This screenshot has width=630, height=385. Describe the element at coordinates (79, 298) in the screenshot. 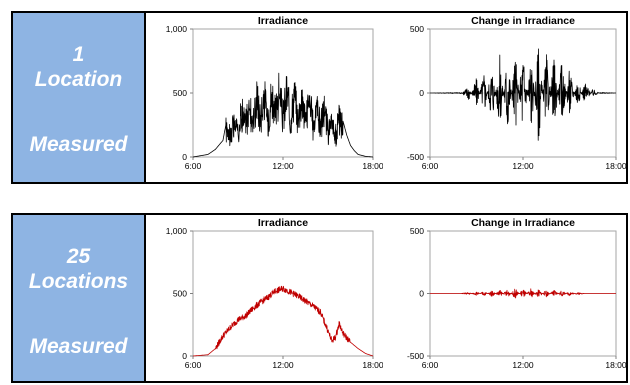

I see `row-label-panel: 25 Locations Measured` at that location.